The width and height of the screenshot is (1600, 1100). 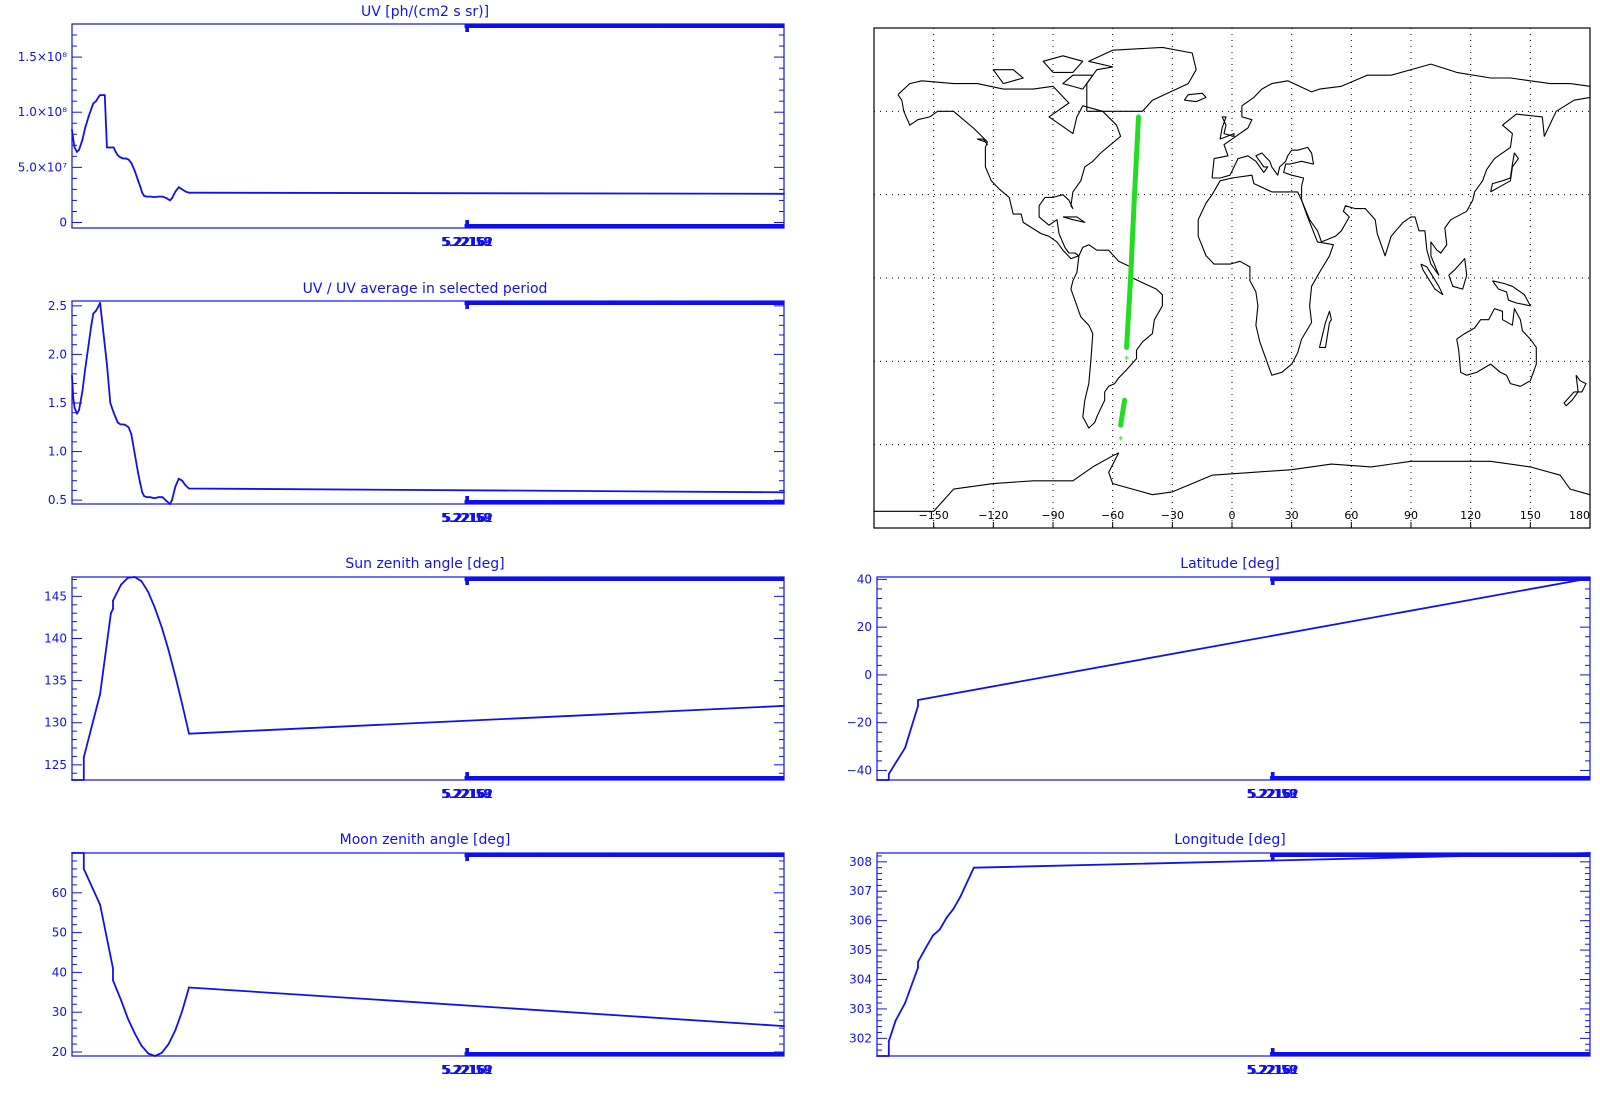 I want to click on uv-x-tick-label: 5.22158, so click(x=466, y=242).